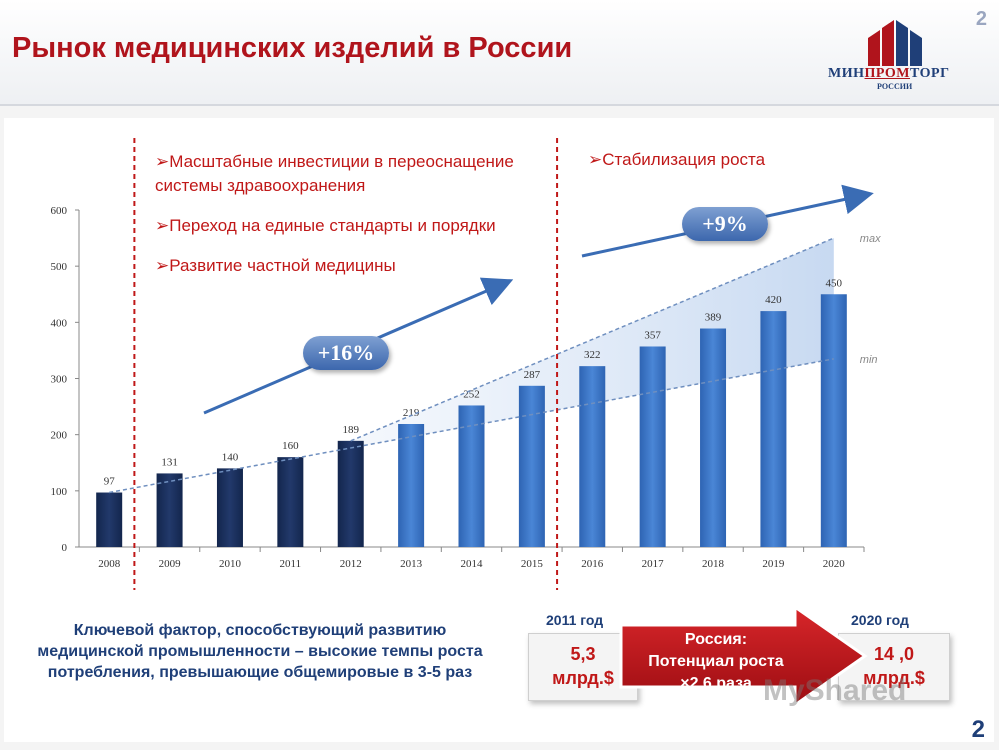  Describe the element at coordinates (59, 211) in the screenshot. I see `y-tick-label: 600` at that location.